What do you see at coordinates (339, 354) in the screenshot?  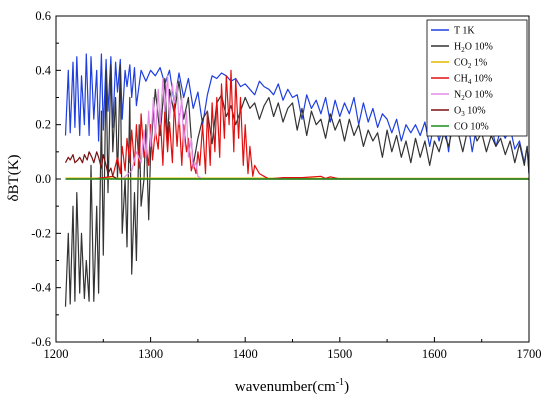 I see `x-tick-label: 1500` at bounding box center [339, 354].